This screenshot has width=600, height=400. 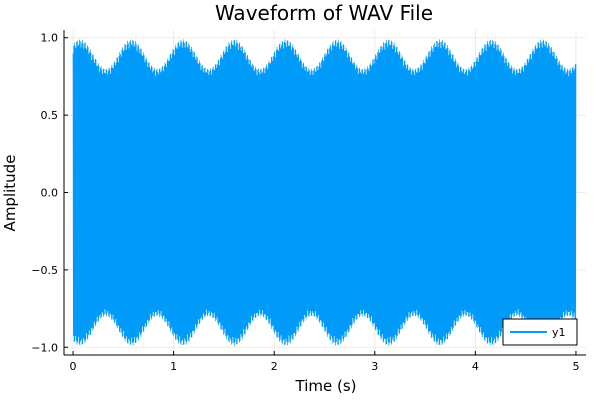 I want to click on x-axis-ticks: 0 1 2 3 4 5, so click(x=324, y=362).